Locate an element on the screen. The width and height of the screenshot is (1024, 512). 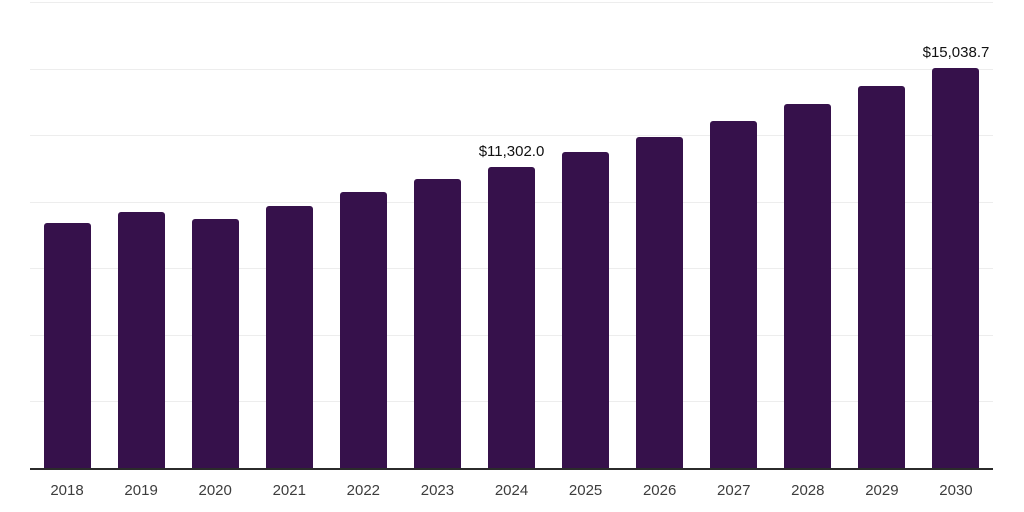
bar-slot-2021 is located at coordinates (289, 235).